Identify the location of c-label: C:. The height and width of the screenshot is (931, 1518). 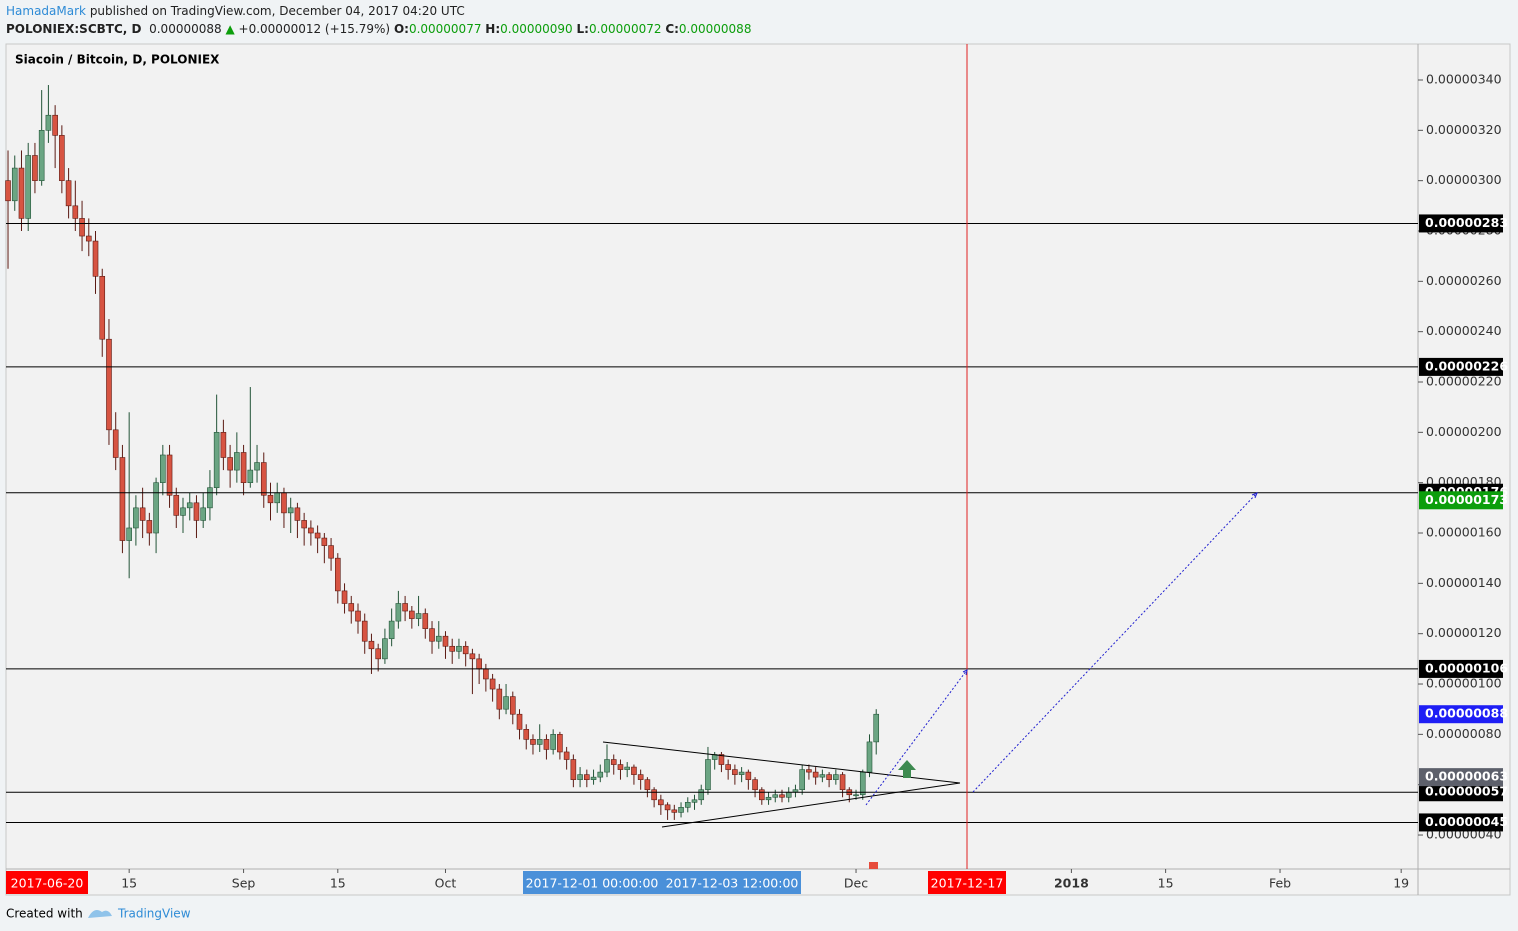
(672, 29).